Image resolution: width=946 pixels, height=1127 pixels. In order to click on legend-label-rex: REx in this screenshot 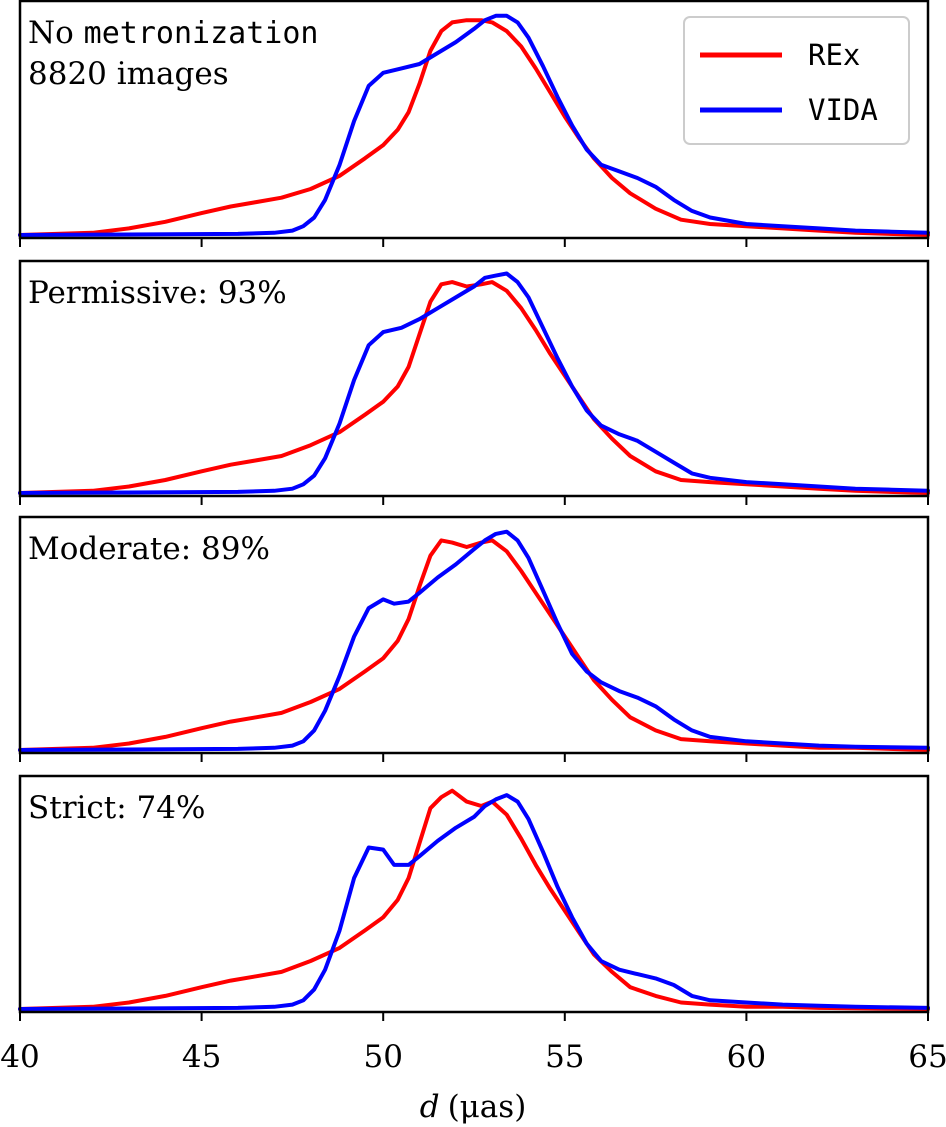, I will do `click(834, 55)`.